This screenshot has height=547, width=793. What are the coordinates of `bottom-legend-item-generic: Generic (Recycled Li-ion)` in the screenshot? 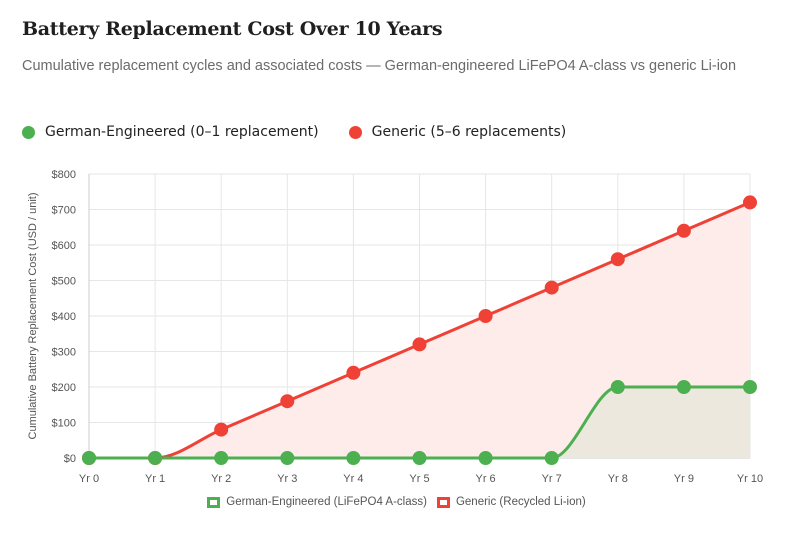 It's located at (511, 502).